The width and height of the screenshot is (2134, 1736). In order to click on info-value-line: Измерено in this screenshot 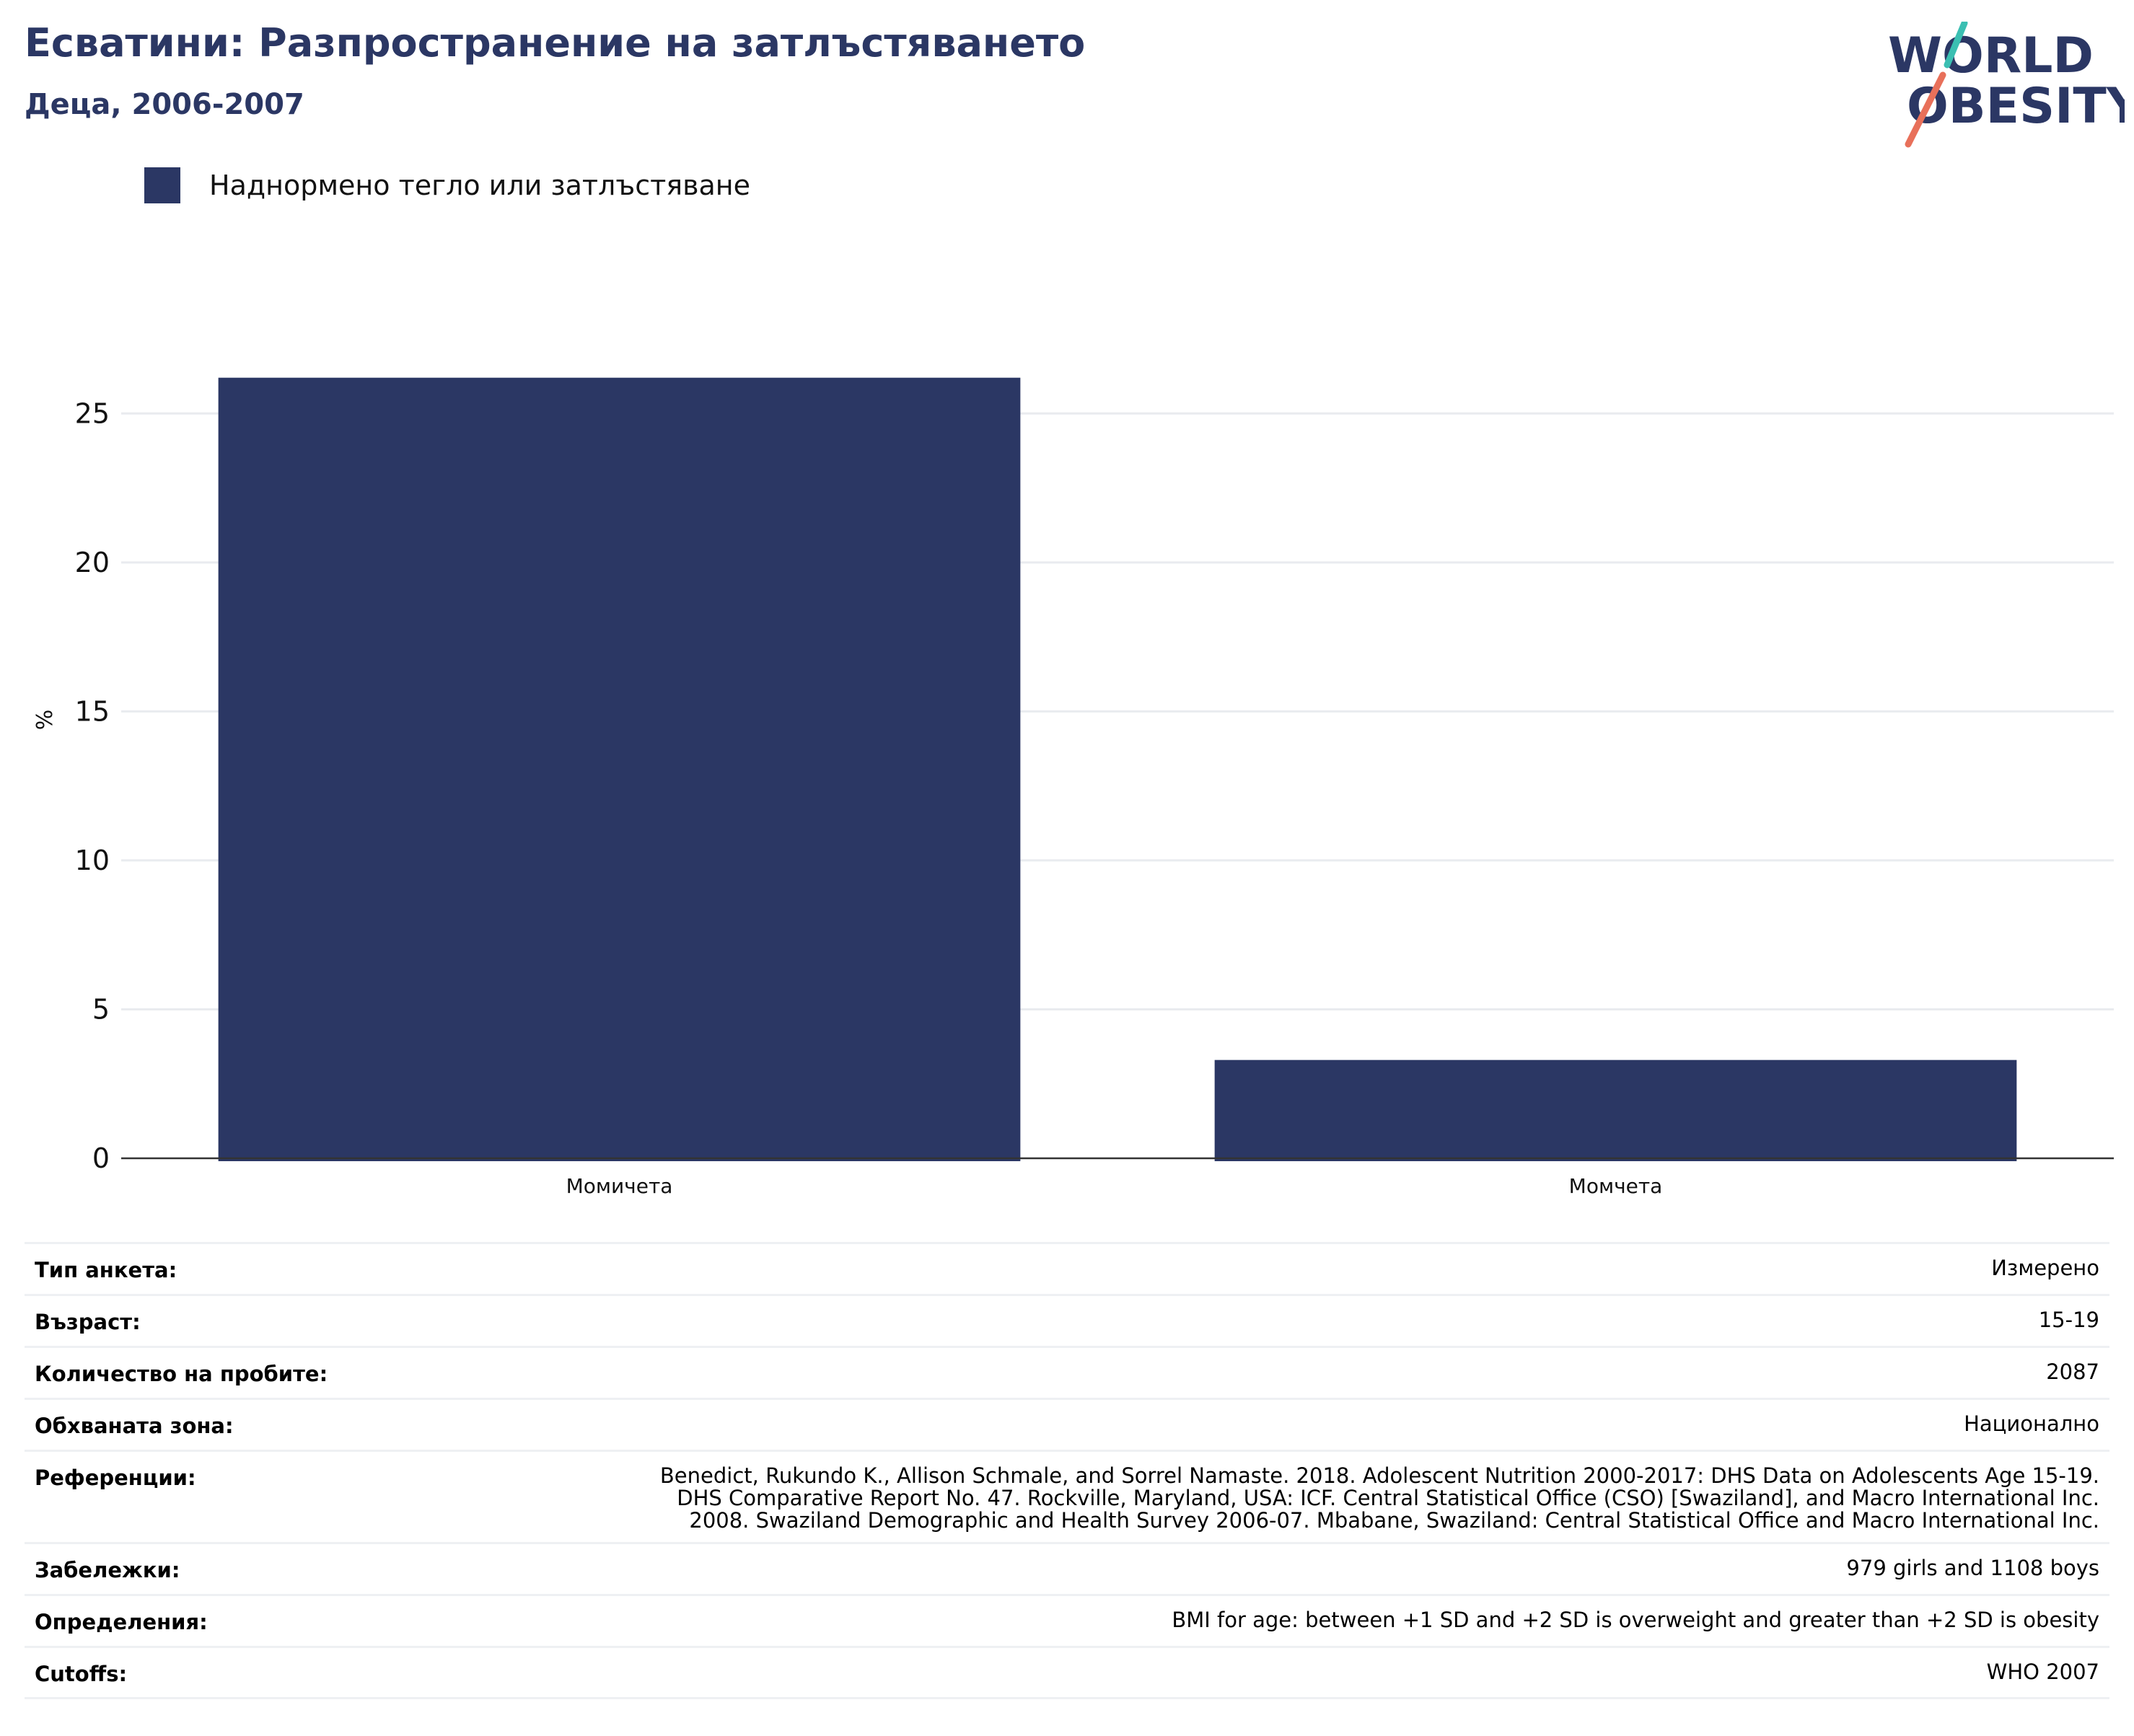, I will do `click(2045, 1268)`.